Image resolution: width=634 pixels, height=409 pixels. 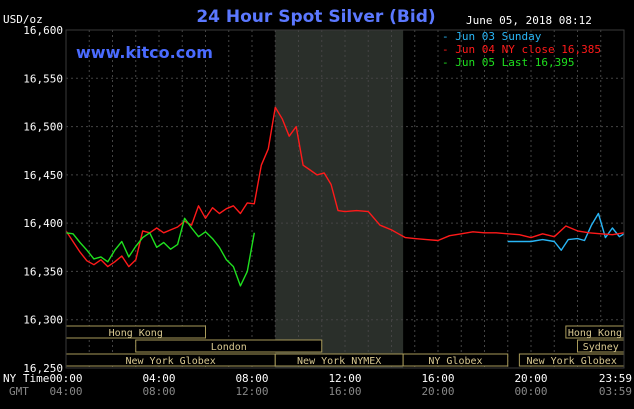 I want to click on x-tick-label-gmt: 12:00, so click(x=251, y=391).